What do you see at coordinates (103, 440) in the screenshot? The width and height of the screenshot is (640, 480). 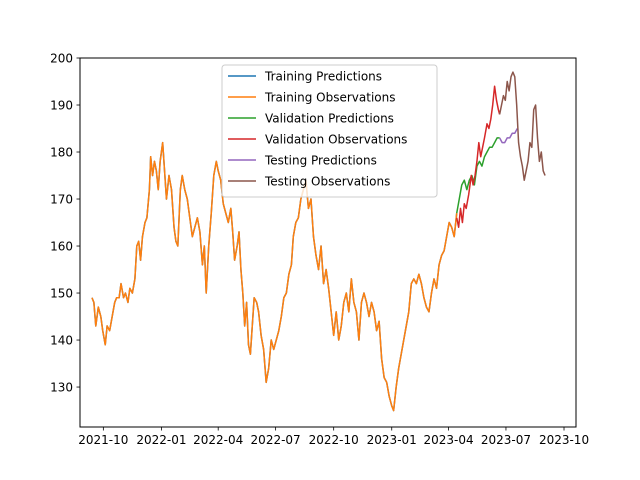 I see `x-tick-label: 2021-10` at bounding box center [103, 440].